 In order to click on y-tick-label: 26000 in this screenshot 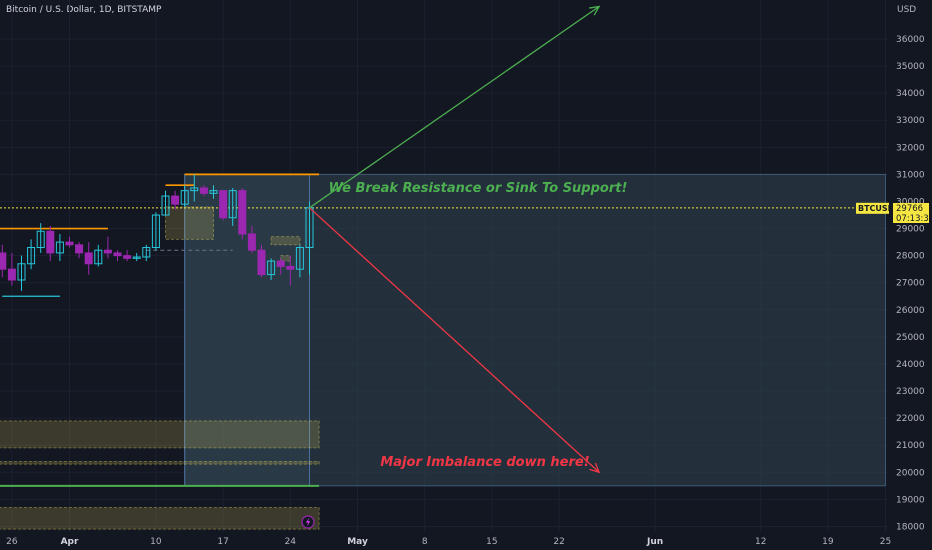, I will do `click(910, 311)`.